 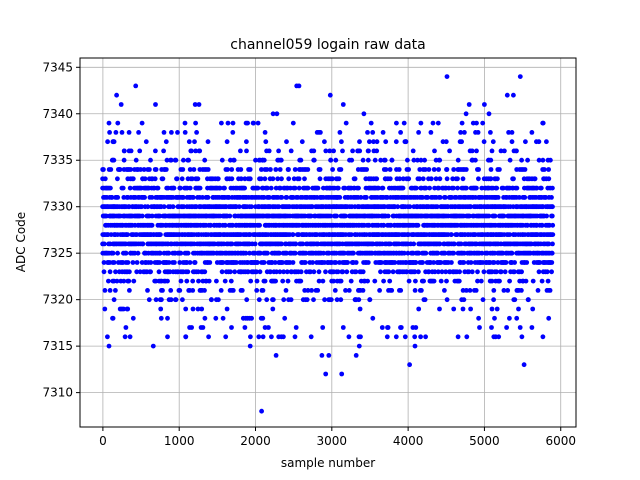 What do you see at coordinates (57, 114) in the screenshot?
I see `y-tick-label: 7340` at bounding box center [57, 114].